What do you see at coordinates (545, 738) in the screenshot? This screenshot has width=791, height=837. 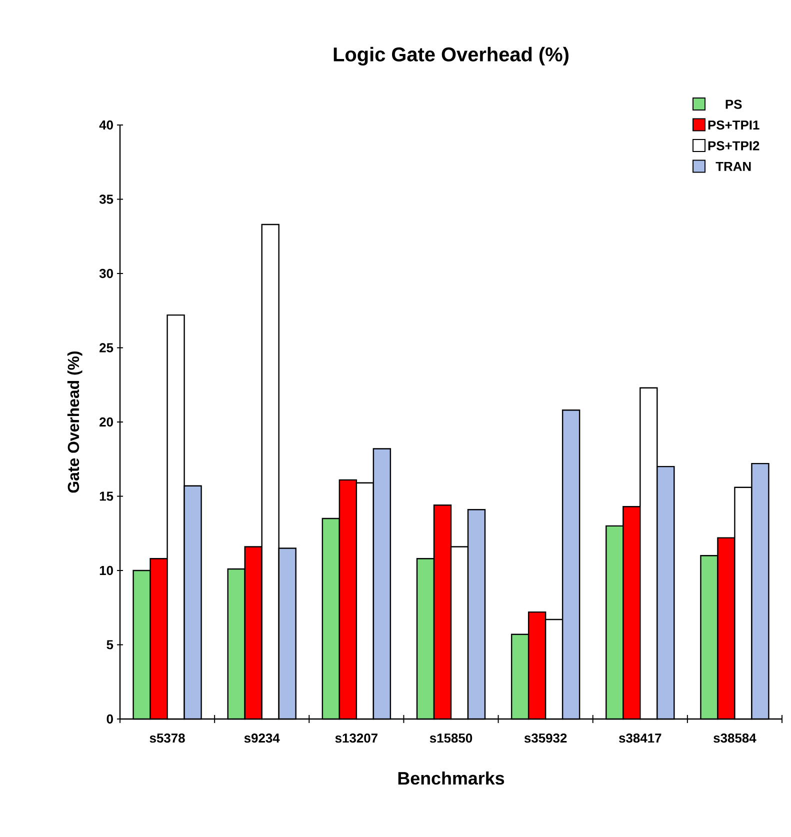 I see `x-tick-label: s35932` at bounding box center [545, 738].